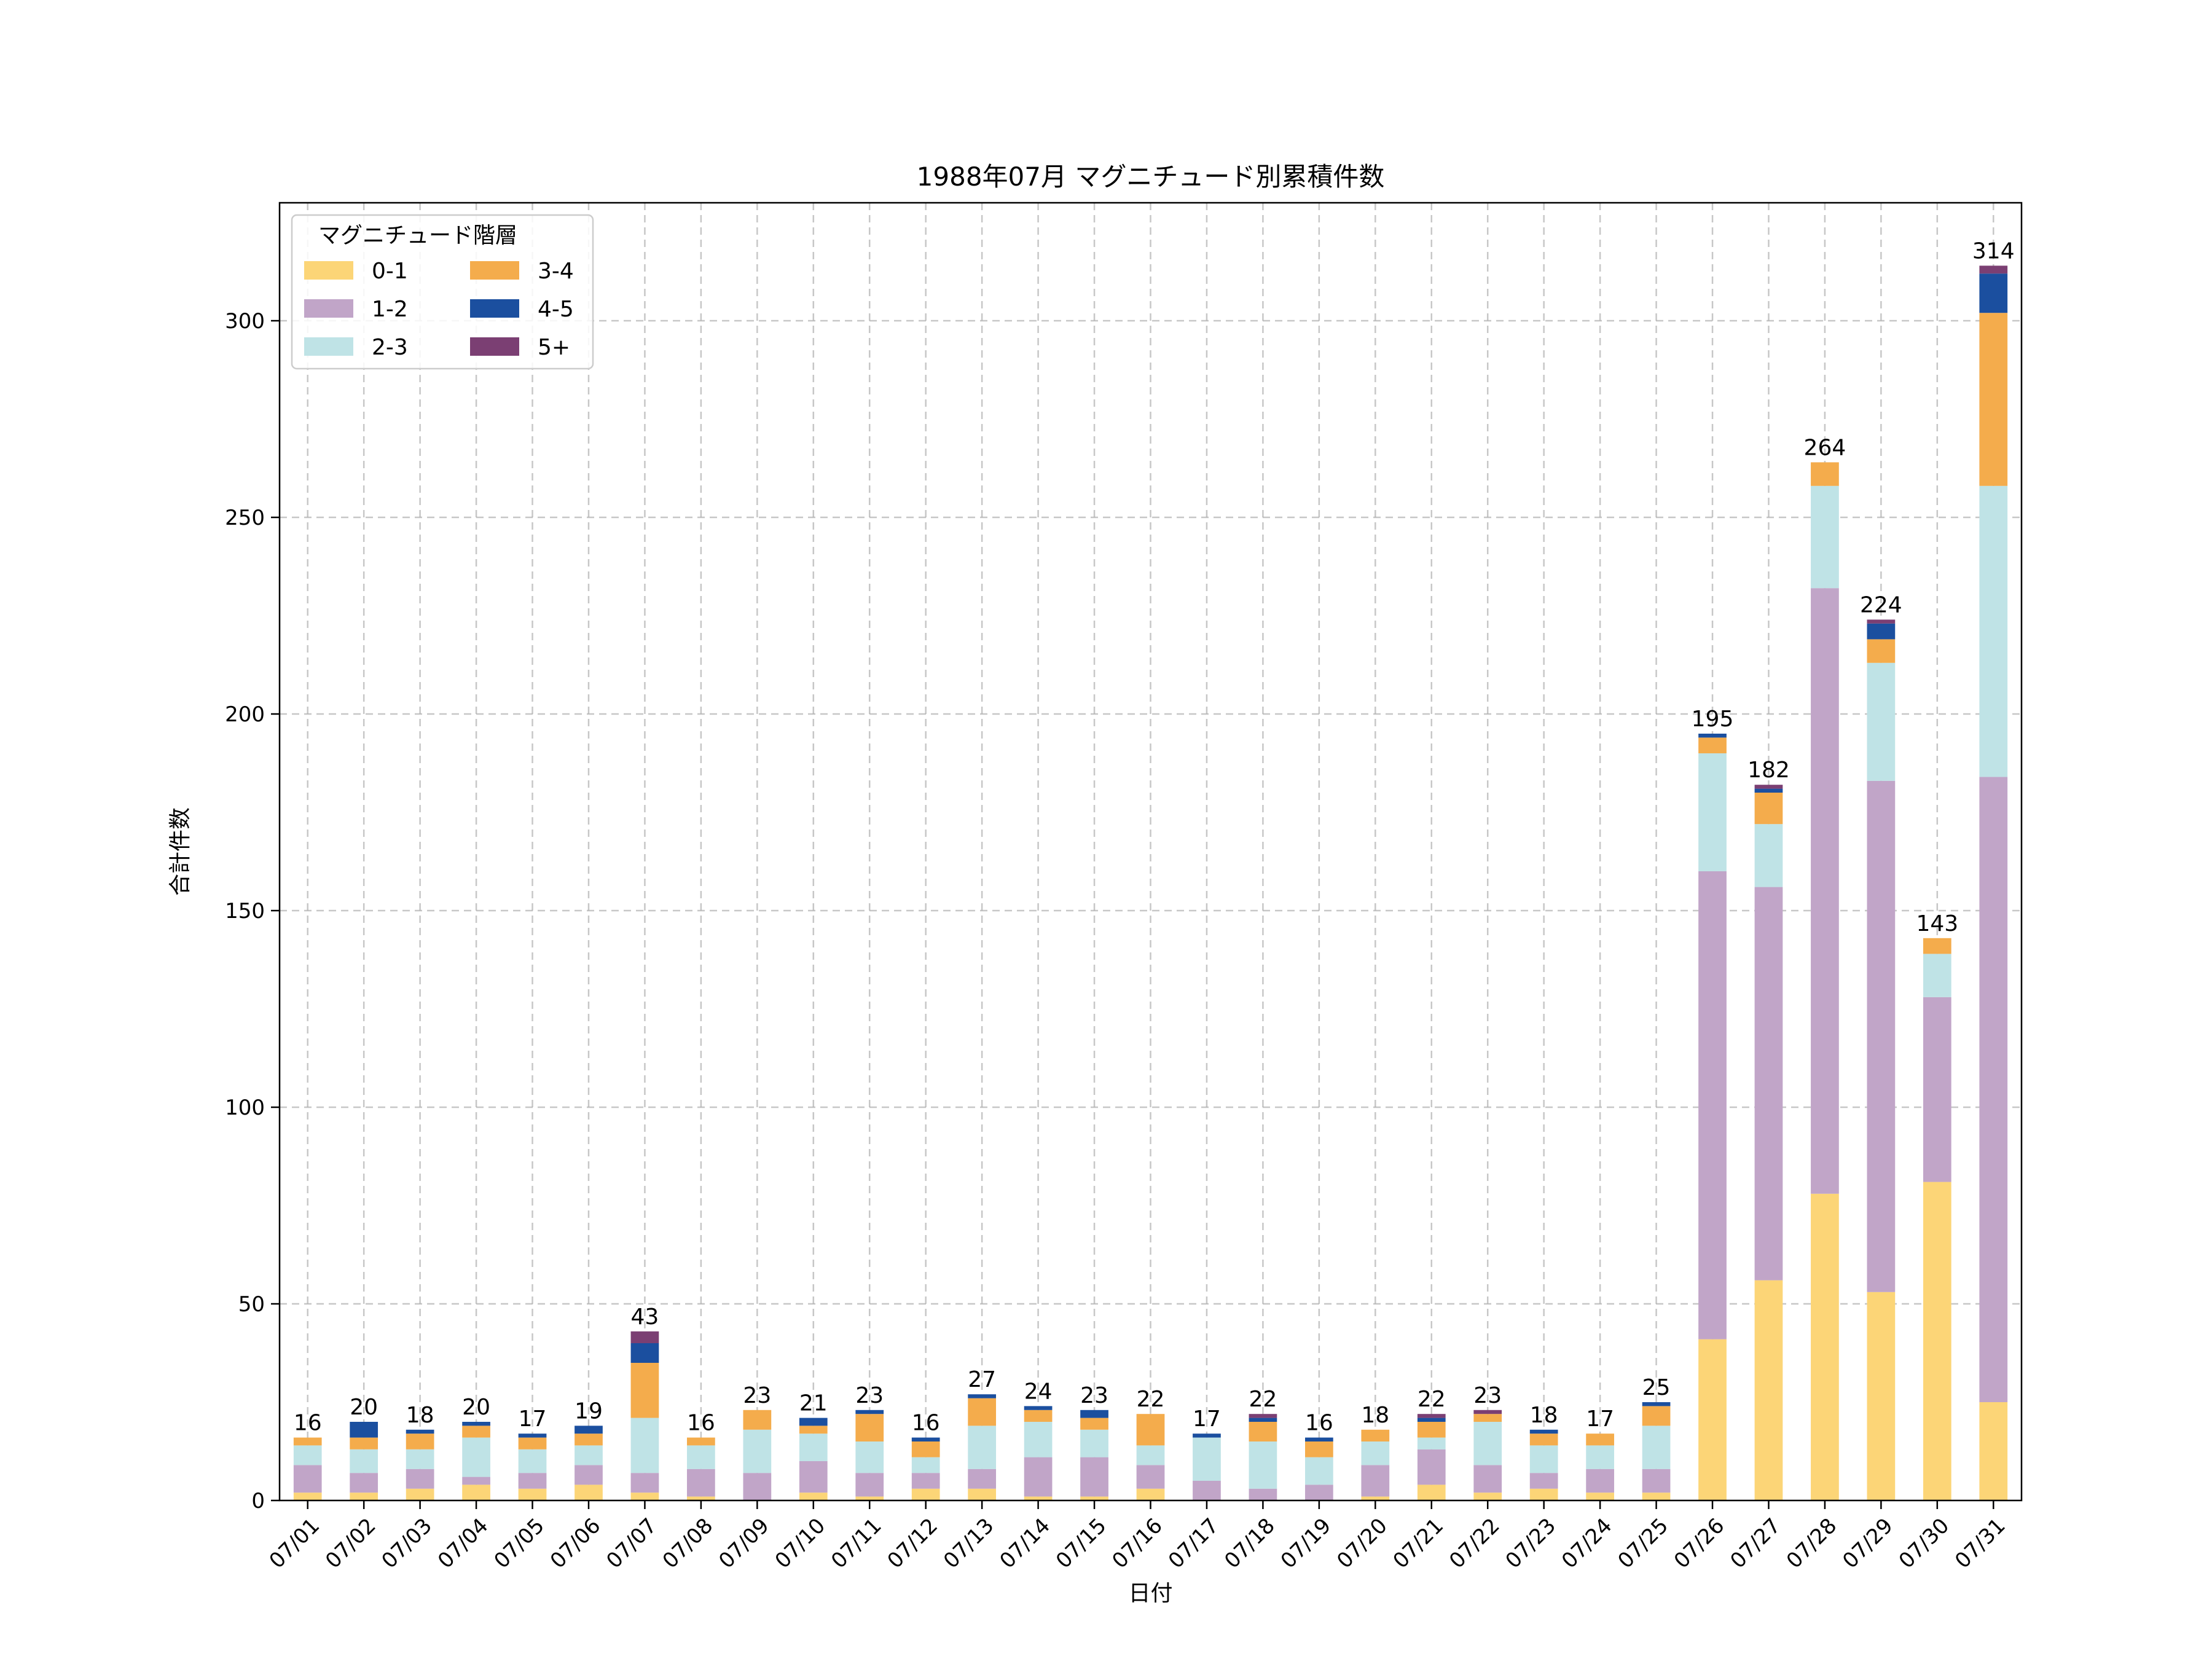 This screenshot has width=2212, height=1659. What do you see at coordinates (417, 235) in the screenshot?
I see `legend-title: マグニチュード階層` at bounding box center [417, 235].